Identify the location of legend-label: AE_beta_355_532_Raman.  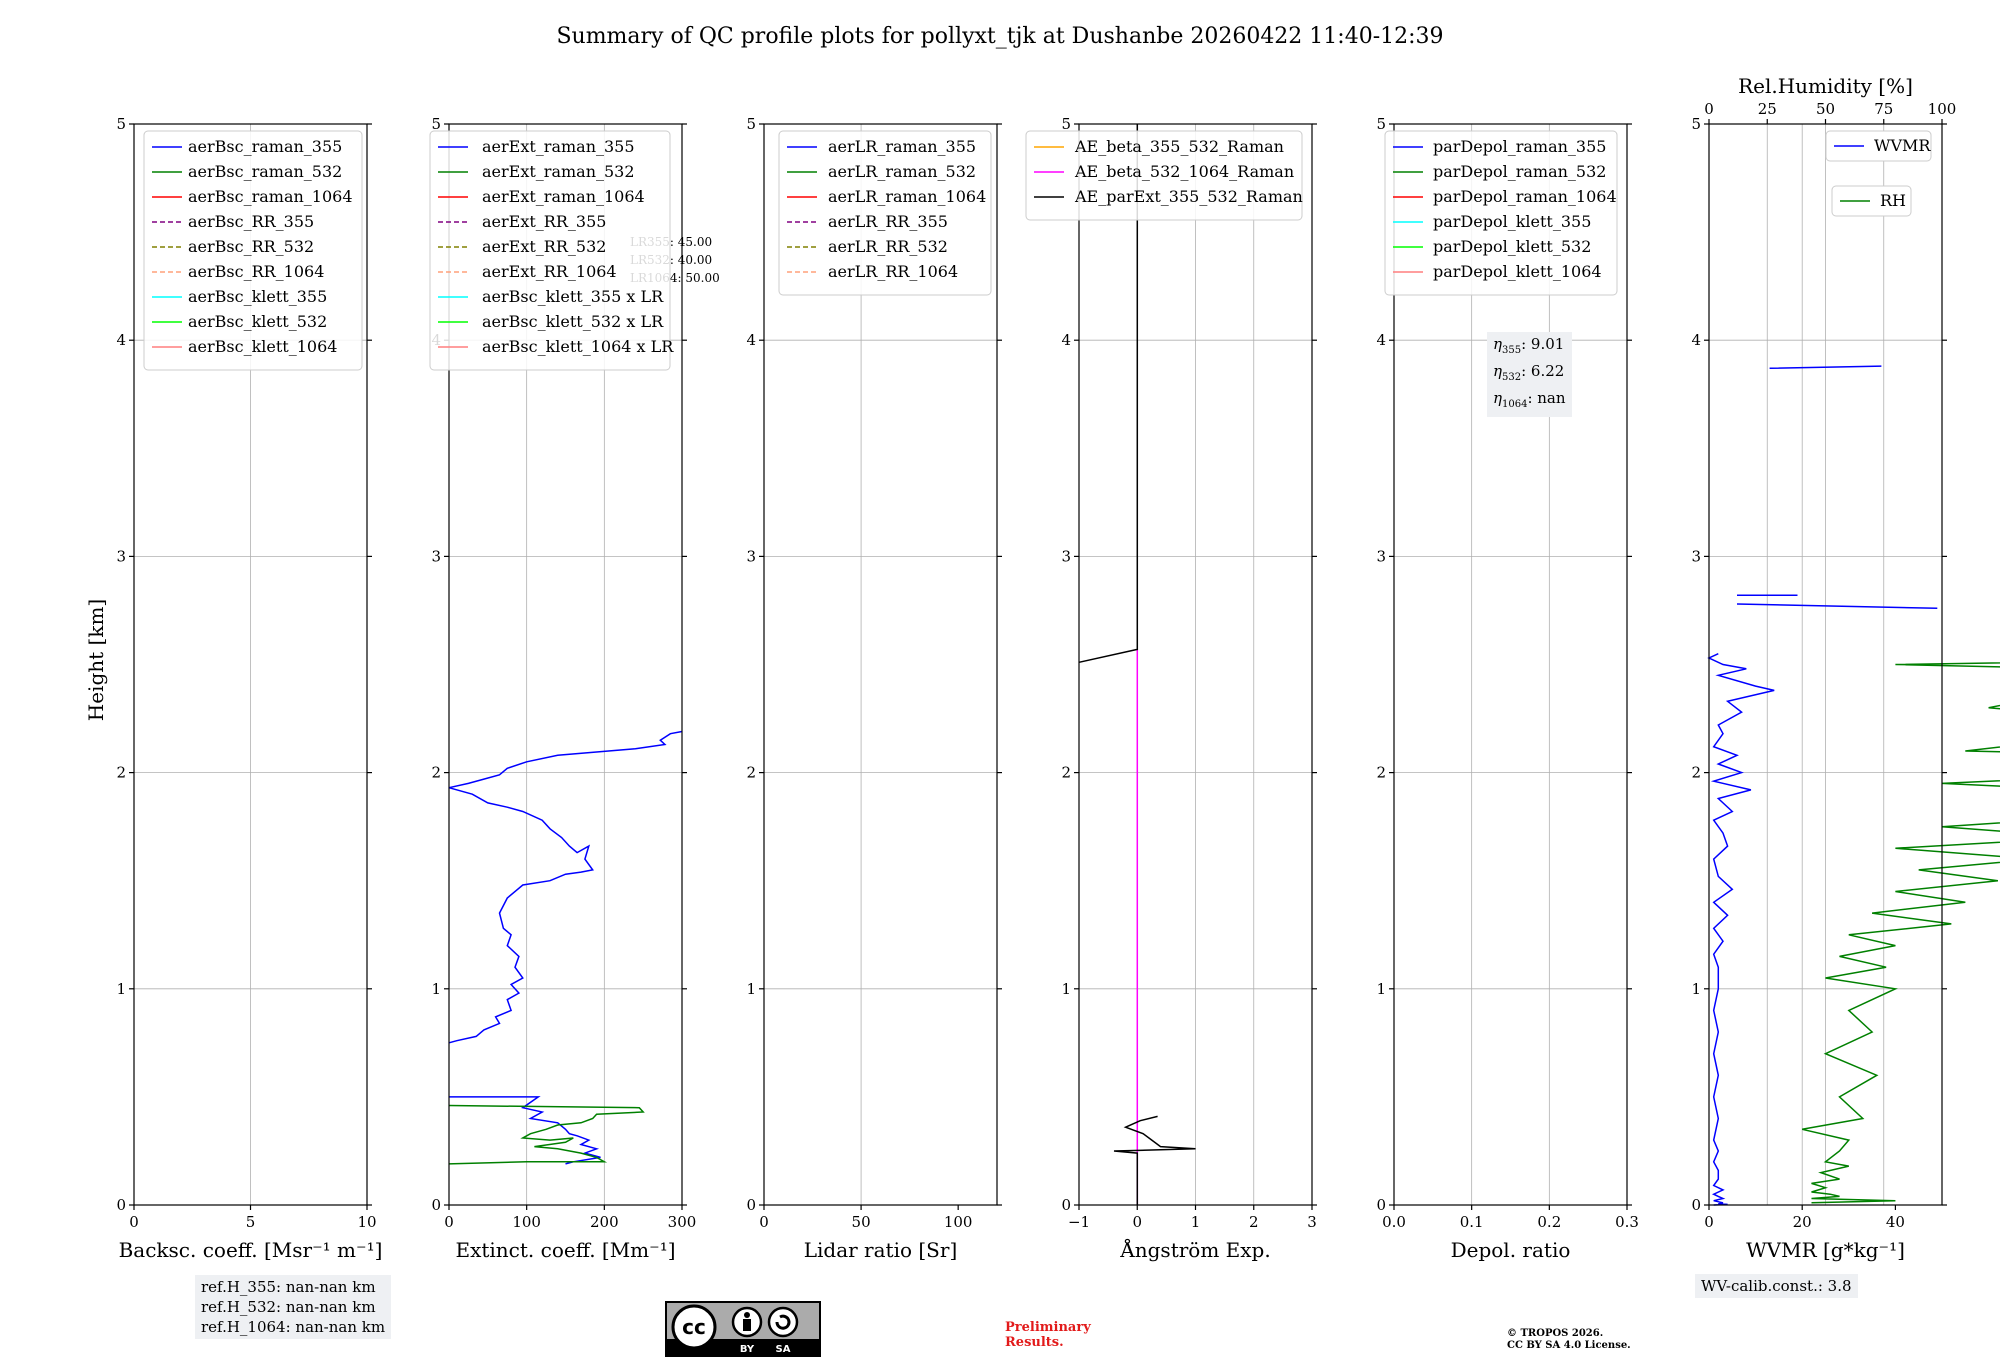
(1179, 146).